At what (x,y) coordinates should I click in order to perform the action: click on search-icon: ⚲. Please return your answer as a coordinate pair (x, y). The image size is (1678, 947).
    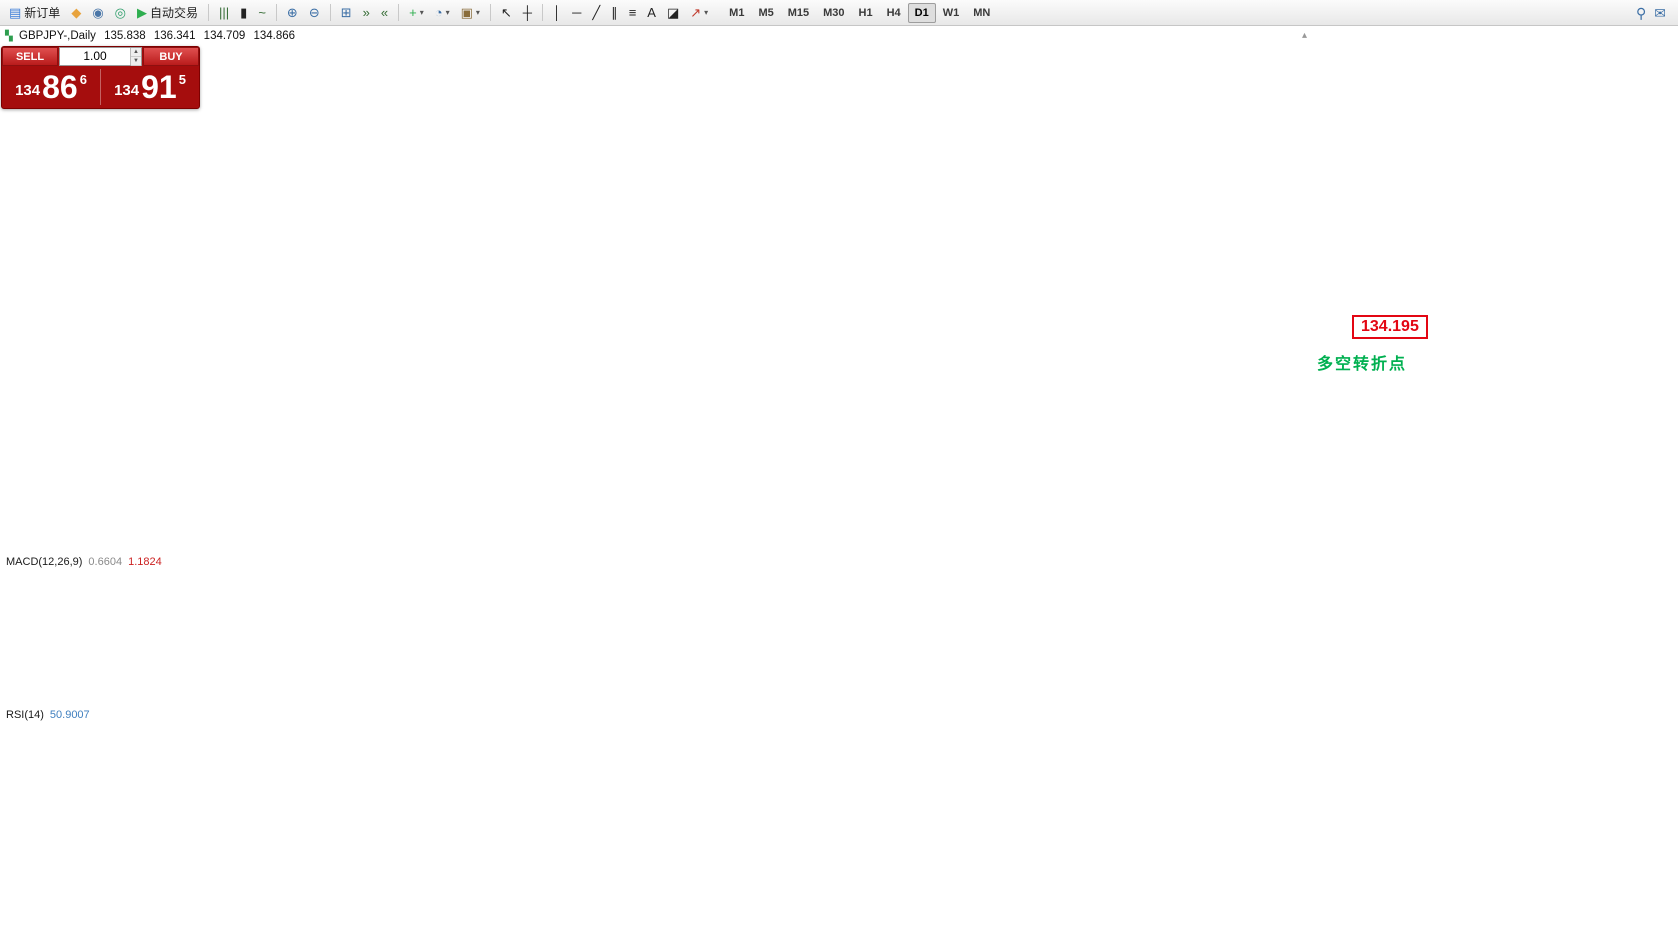
    Looking at the image, I should click on (1641, 12).